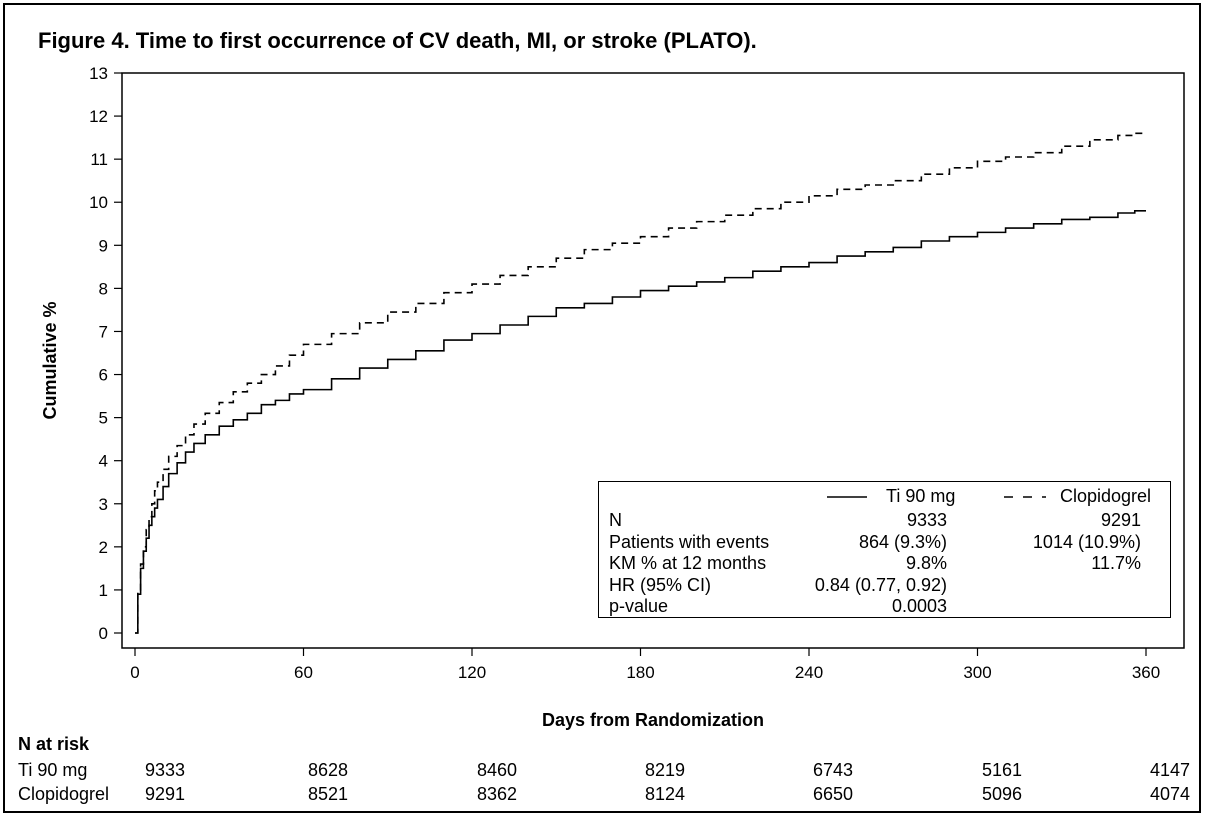  What do you see at coordinates (303, 672) in the screenshot?
I see `x-tick-label: 60` at bounding box center [303, 672].